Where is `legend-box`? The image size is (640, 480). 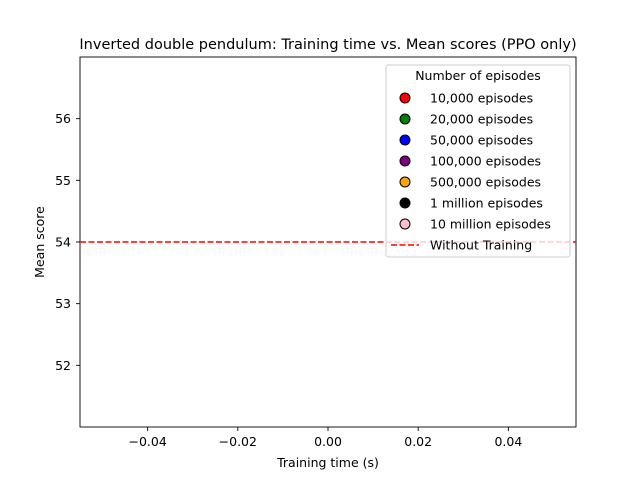
legend-box is located at coordinates (478, 161).